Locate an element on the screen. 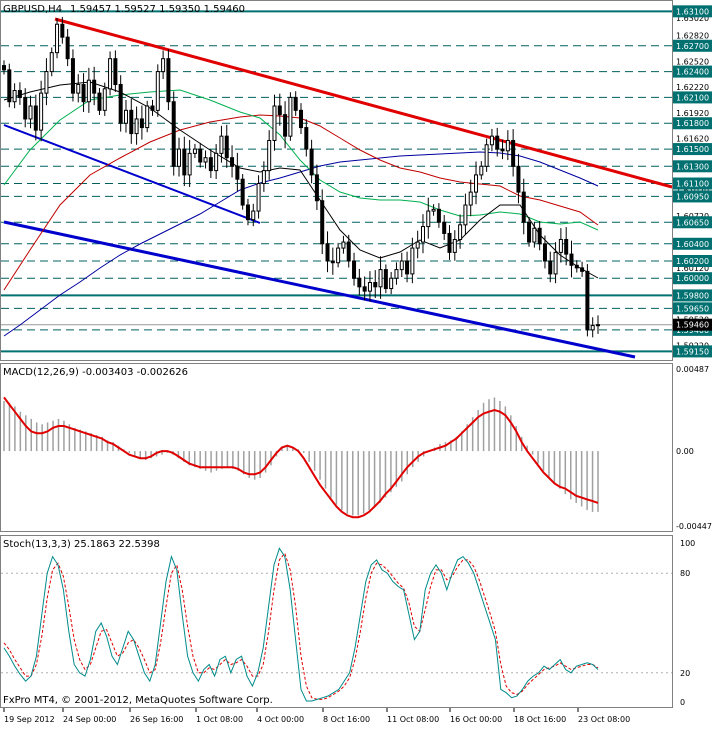  level-label: 1.60400 is located at coordinates (692, 244).